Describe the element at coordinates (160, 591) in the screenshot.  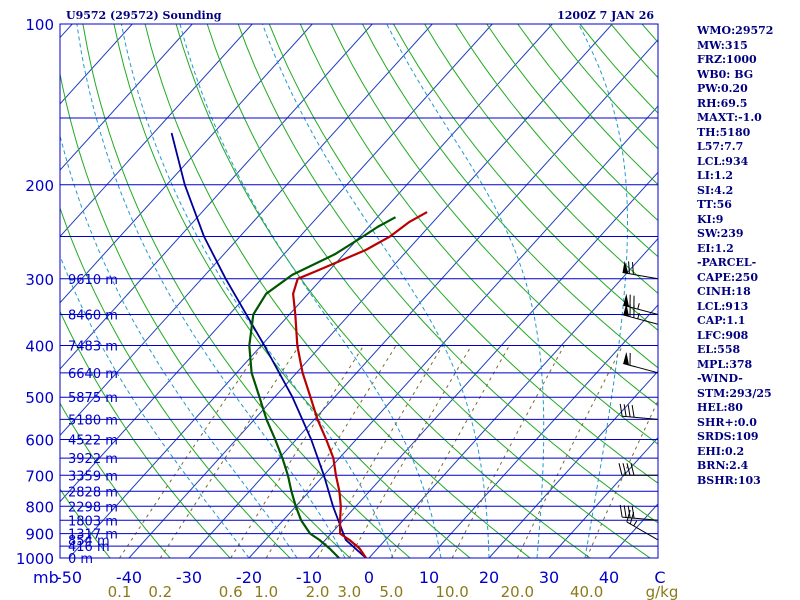
I see `mixing-ratio-label-0.2: 0.2` at that location.